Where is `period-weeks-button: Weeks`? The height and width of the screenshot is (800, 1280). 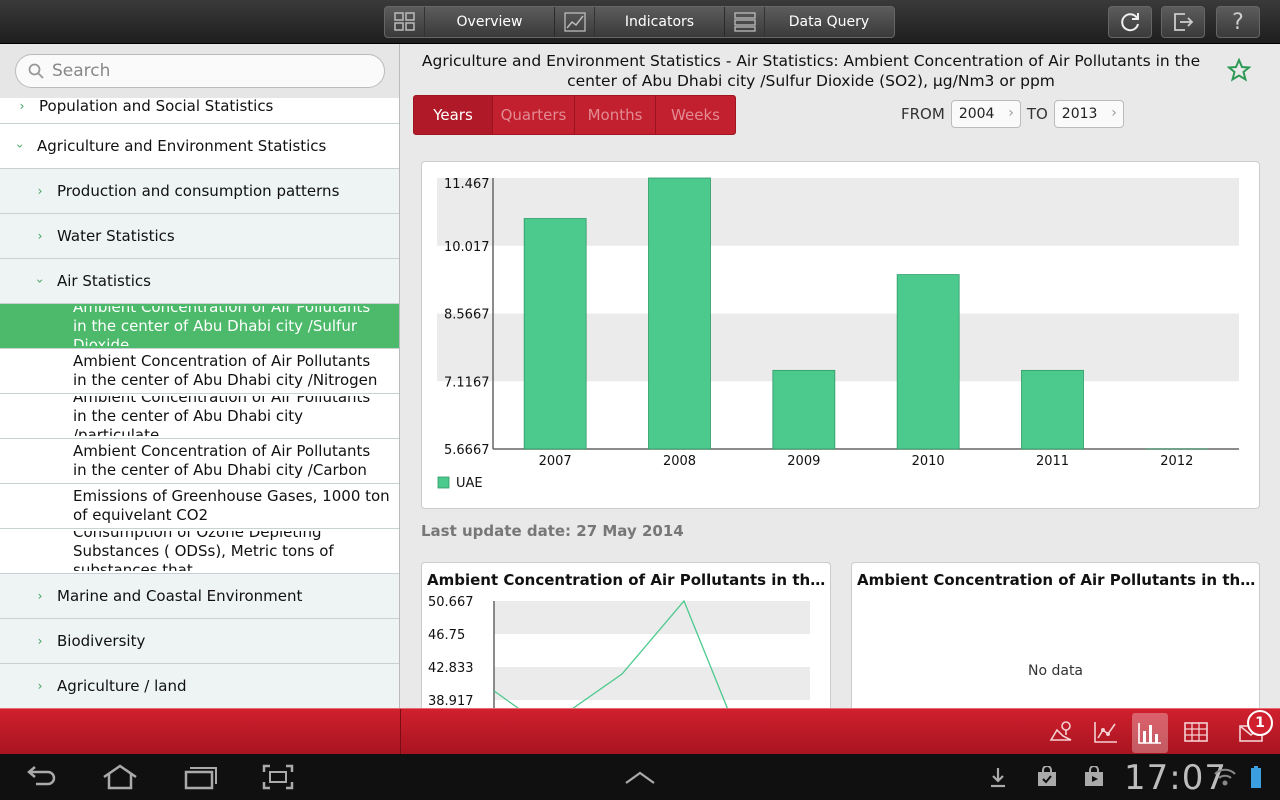 period-weeks-button: Weeks is located at coordinates (695, 115).